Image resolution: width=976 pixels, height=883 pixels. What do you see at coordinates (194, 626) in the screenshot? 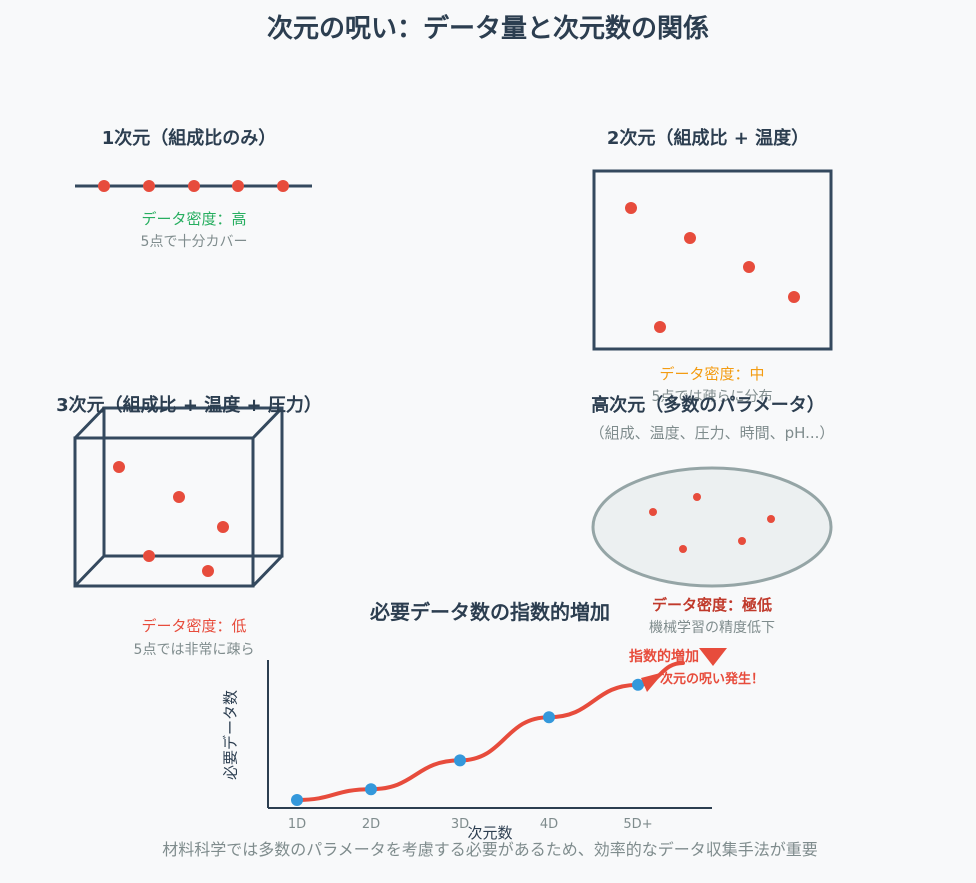
I see `panel-3d-density: データ密度：低` at bounding box center [194, 626].